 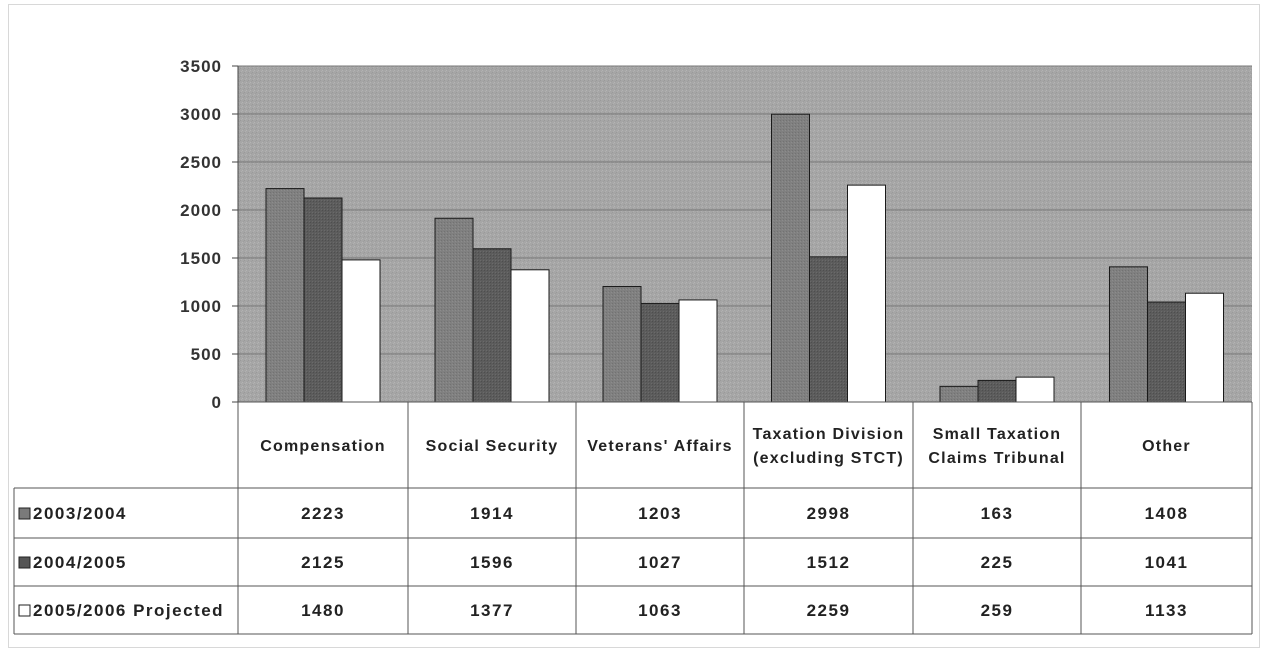 I want to click on data-label: 1133, so click(x=1166, y=610).